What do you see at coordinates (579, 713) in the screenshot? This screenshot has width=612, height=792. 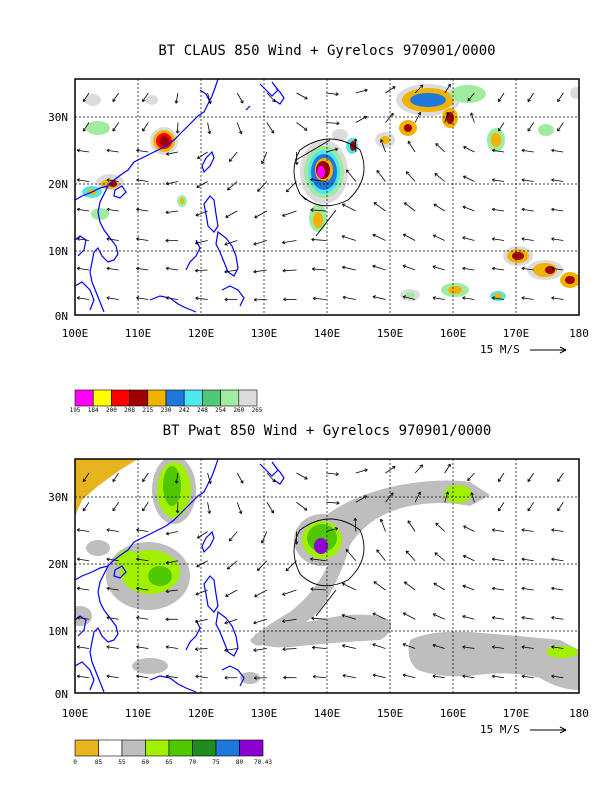 I see `bottom-x-tick-180: 180` at bounding box center [579, 713].